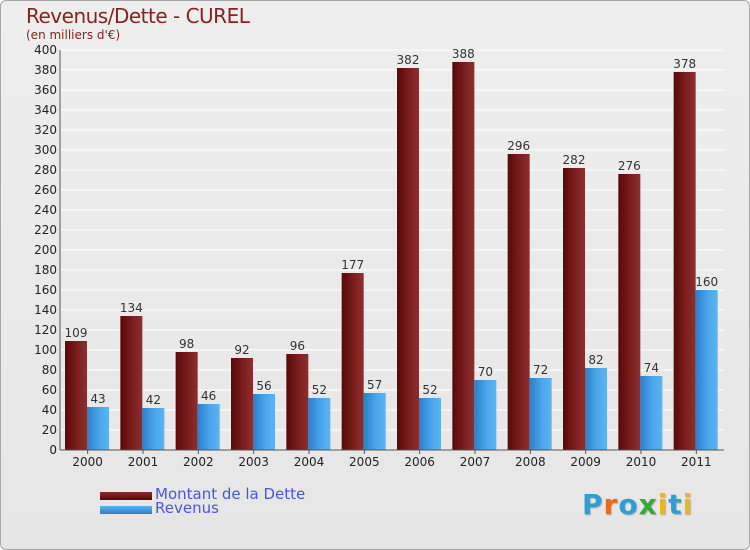  I want to click on data-label-dette-2004: 96, so click(297, 346).